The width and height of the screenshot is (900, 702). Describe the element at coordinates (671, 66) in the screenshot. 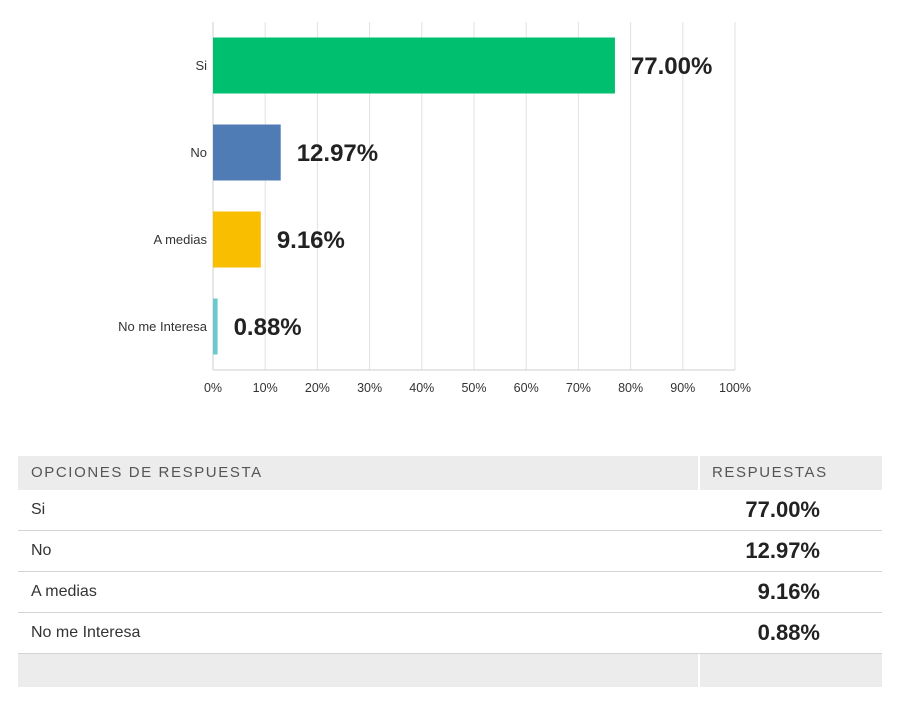

I see `data-label: 77.00%` at that location.